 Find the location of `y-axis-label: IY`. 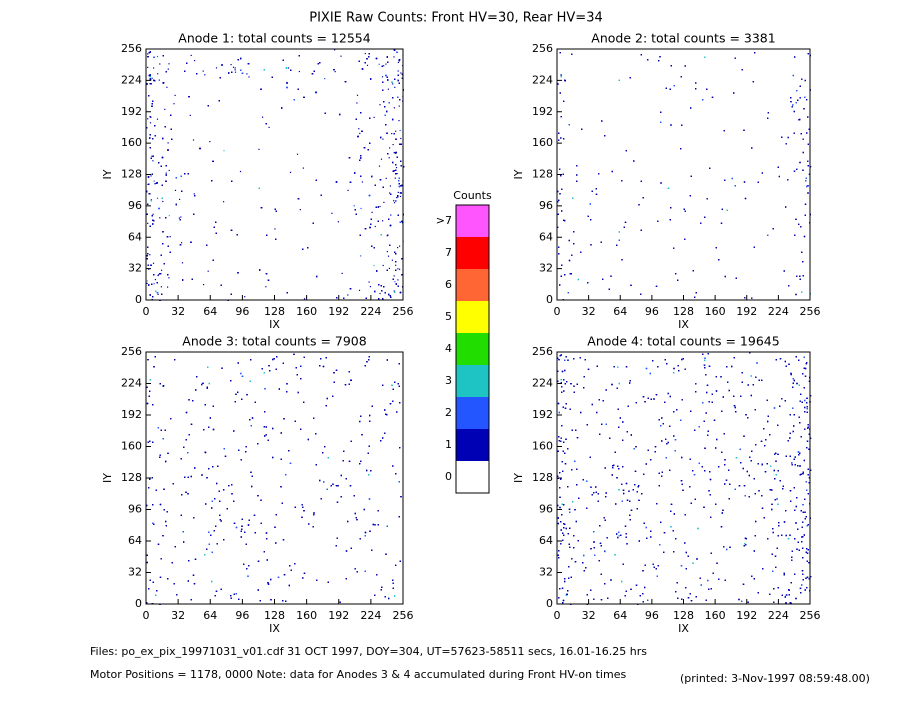

y-axis-label: IY is located at coordinates (518, 174).